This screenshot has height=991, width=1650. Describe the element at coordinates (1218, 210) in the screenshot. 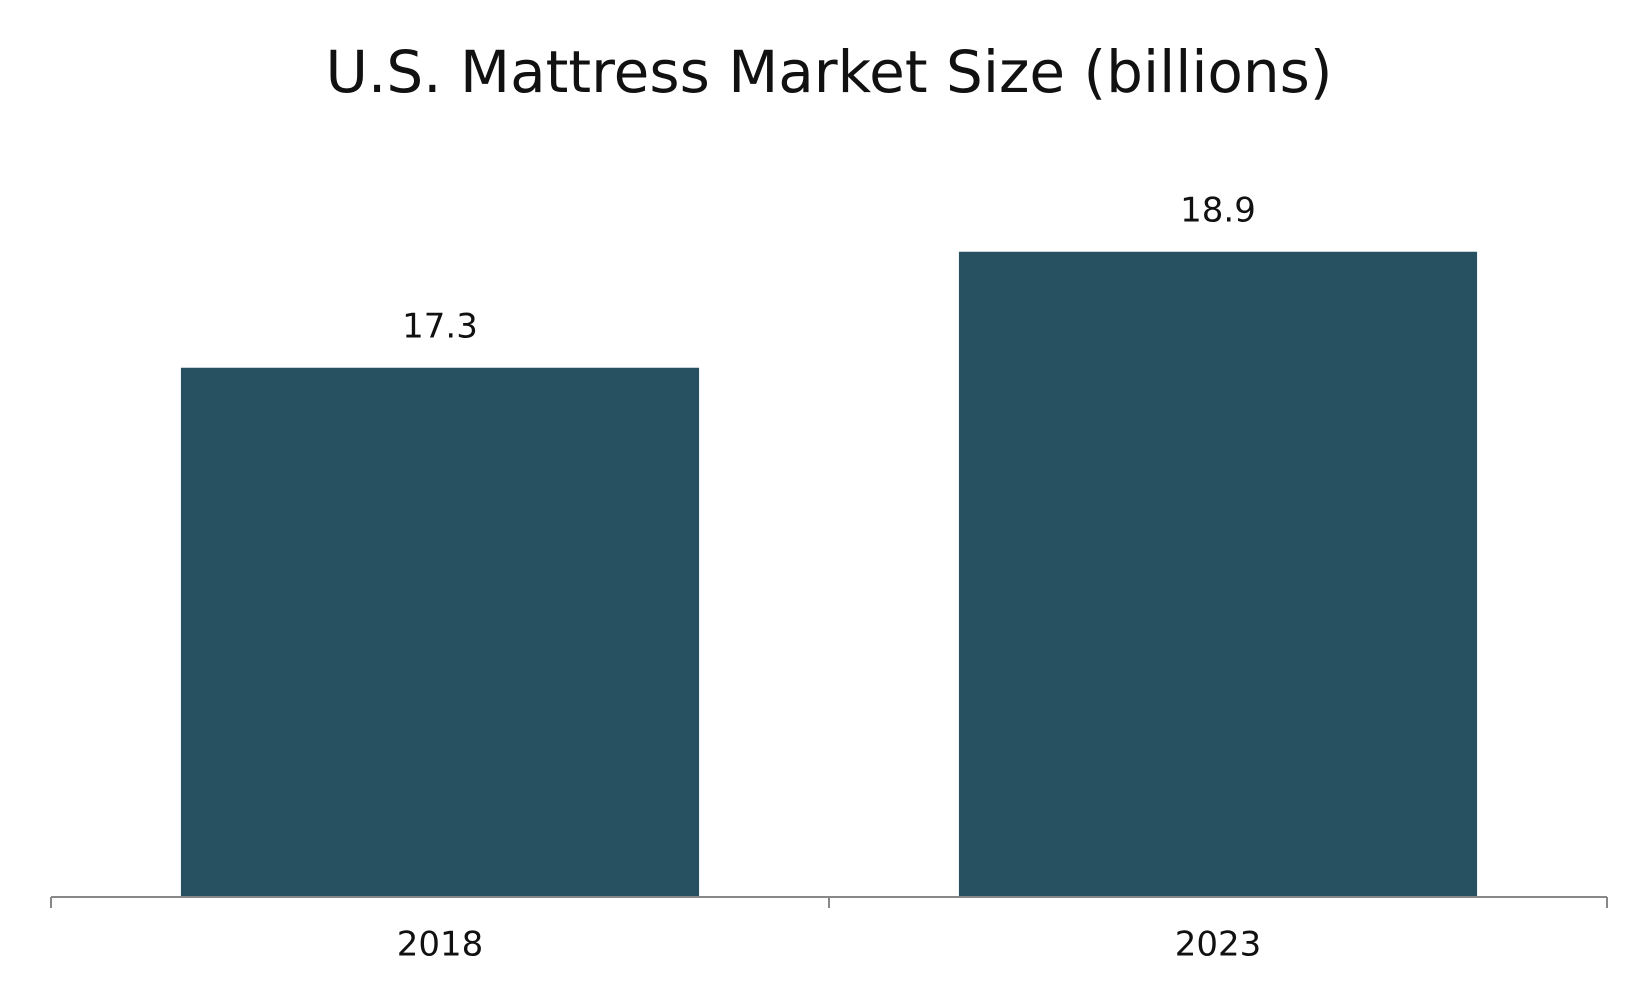

I see `value-label: 18.9` at that location.